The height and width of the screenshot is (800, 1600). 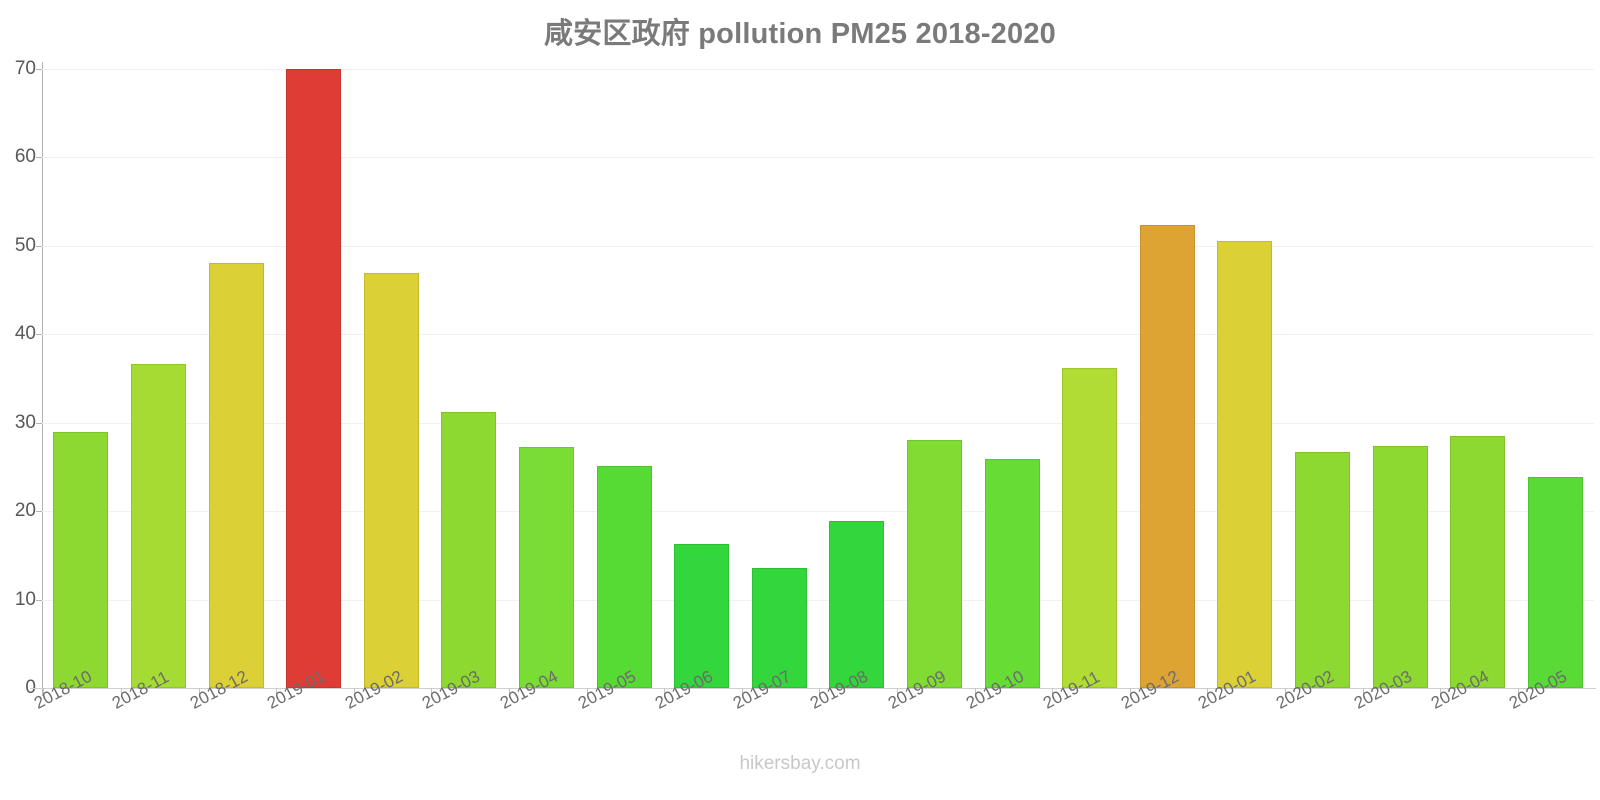 I want to click on y-axis-tick-label: 10, so click(x=25, y=599).